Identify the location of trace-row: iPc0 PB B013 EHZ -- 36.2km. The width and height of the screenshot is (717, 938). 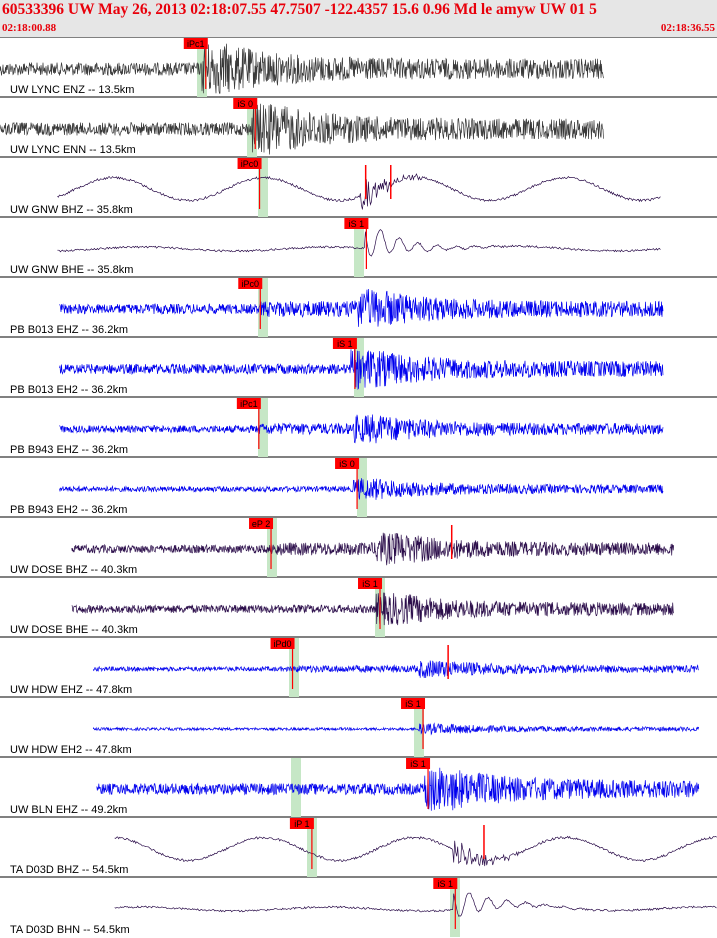
(337, 307).